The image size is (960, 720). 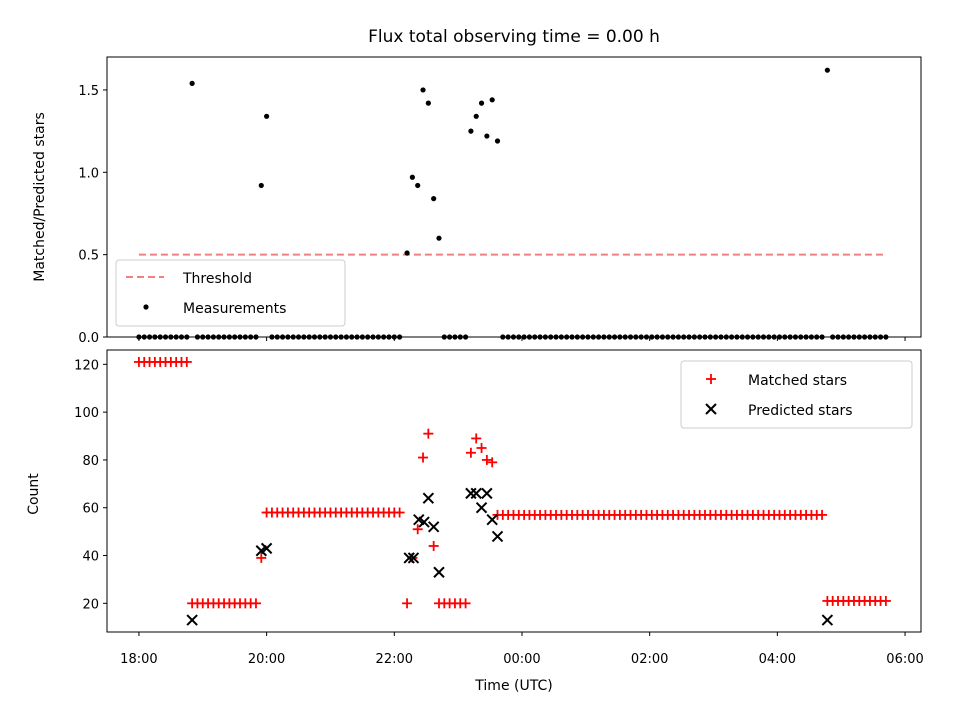 What do you see at coordinates (86, 365) in the screenshot?
I see `bottom-y-tick-label: 120` at bounding box center [86, 365].